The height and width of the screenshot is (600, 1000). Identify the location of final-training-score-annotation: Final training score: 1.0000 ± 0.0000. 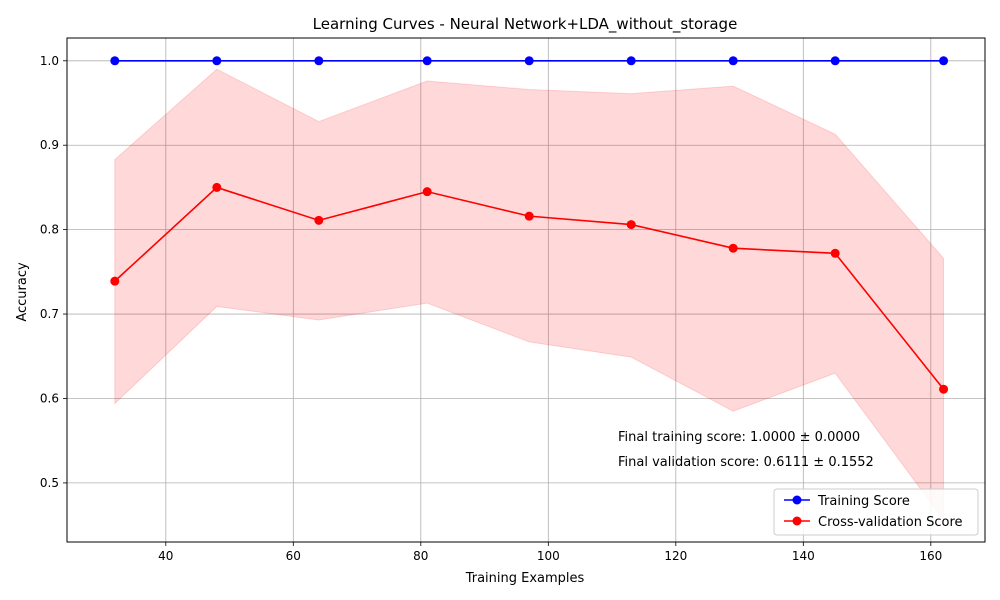
(739, 437).